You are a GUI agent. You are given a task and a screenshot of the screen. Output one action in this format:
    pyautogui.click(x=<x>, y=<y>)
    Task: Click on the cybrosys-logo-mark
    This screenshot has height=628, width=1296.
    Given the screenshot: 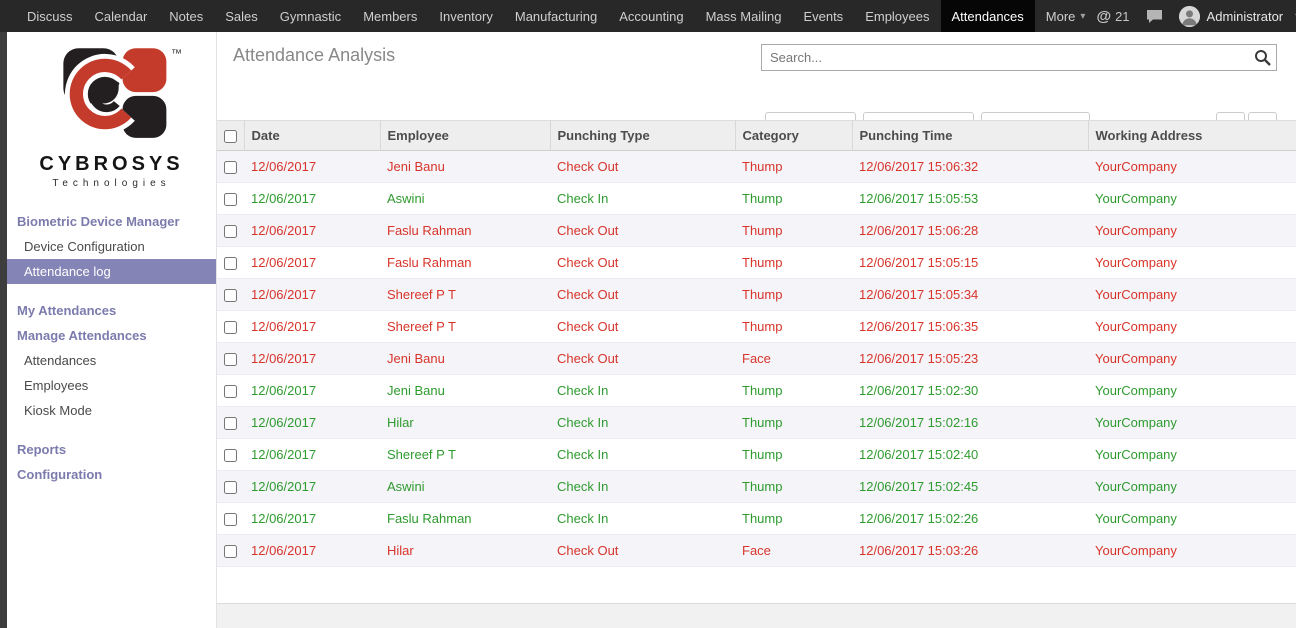 What is the action you would take?
    pyautogui.click(x=114, y=93)
    